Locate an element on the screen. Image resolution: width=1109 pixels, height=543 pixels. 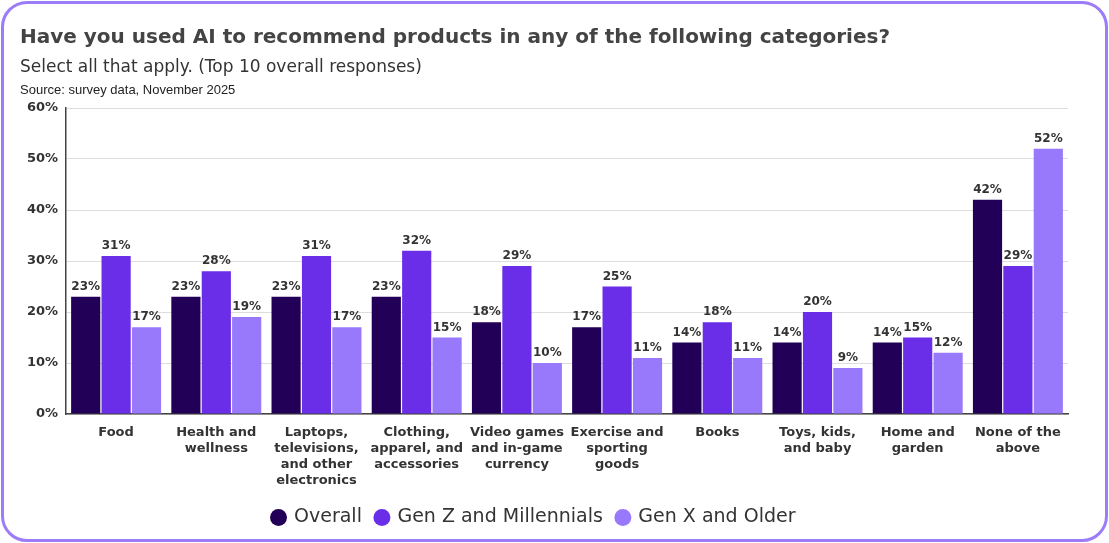
data-label: 25% is located at coordinates (617, 275).